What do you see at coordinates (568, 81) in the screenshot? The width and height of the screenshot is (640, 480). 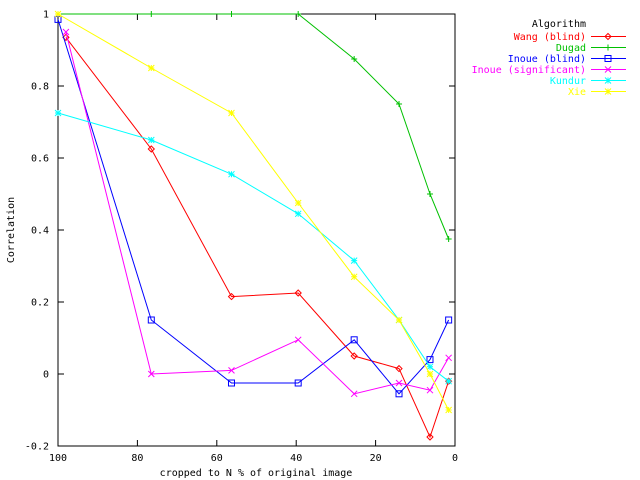 I see `legend-label: Kundur` at bounding box center [568, 81].